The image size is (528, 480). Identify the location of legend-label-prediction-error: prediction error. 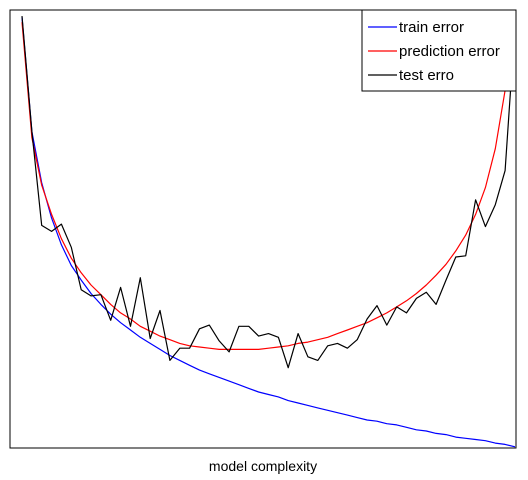
(449, 51).